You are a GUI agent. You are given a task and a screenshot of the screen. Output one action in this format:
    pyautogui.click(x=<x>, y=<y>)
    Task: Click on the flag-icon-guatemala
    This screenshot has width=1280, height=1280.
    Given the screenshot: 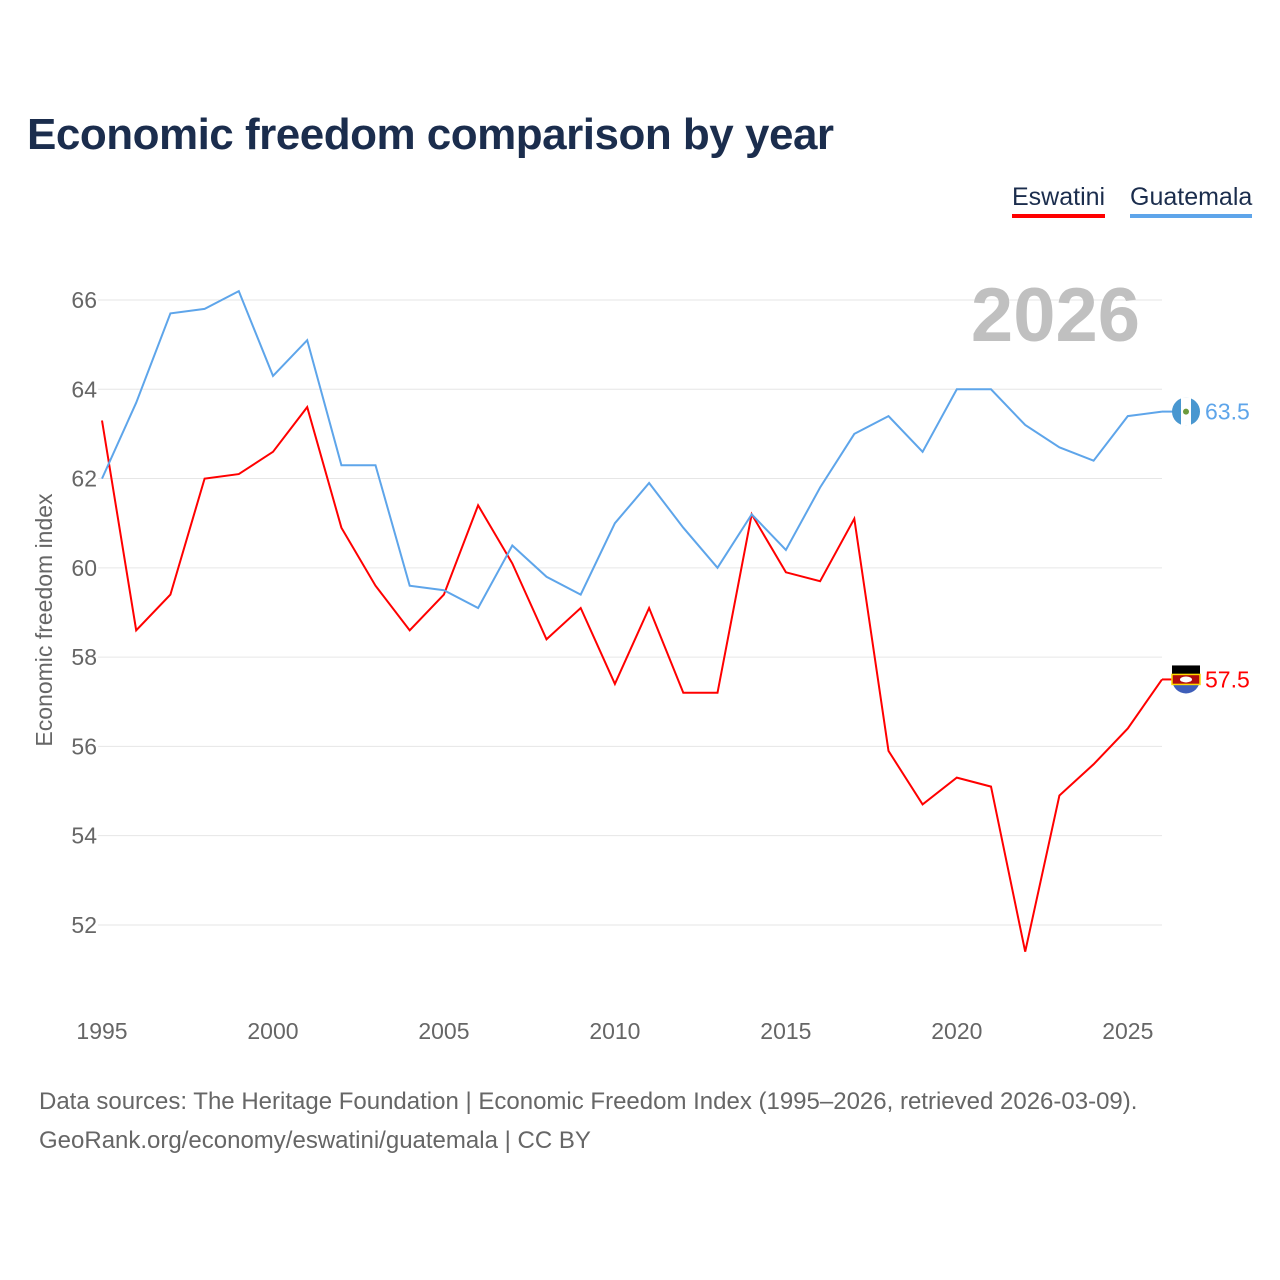 What is the action you would take?
    pyautogui.click(x=1186, y=411)
    